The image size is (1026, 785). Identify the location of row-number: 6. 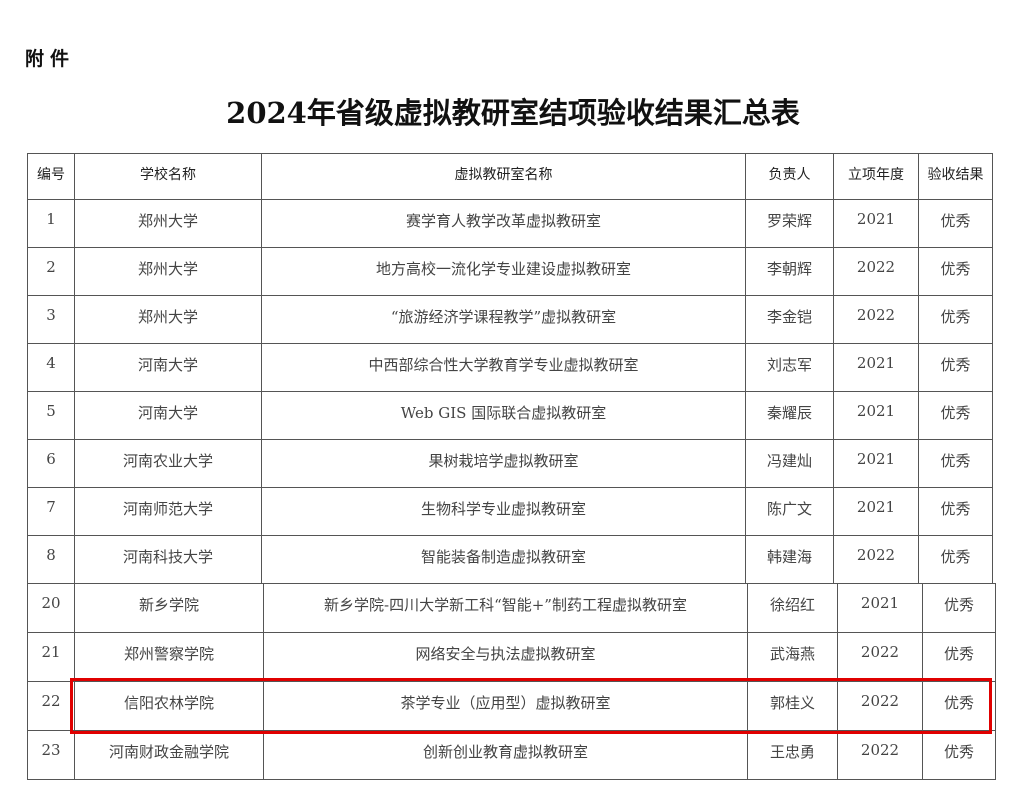
(51, 463).